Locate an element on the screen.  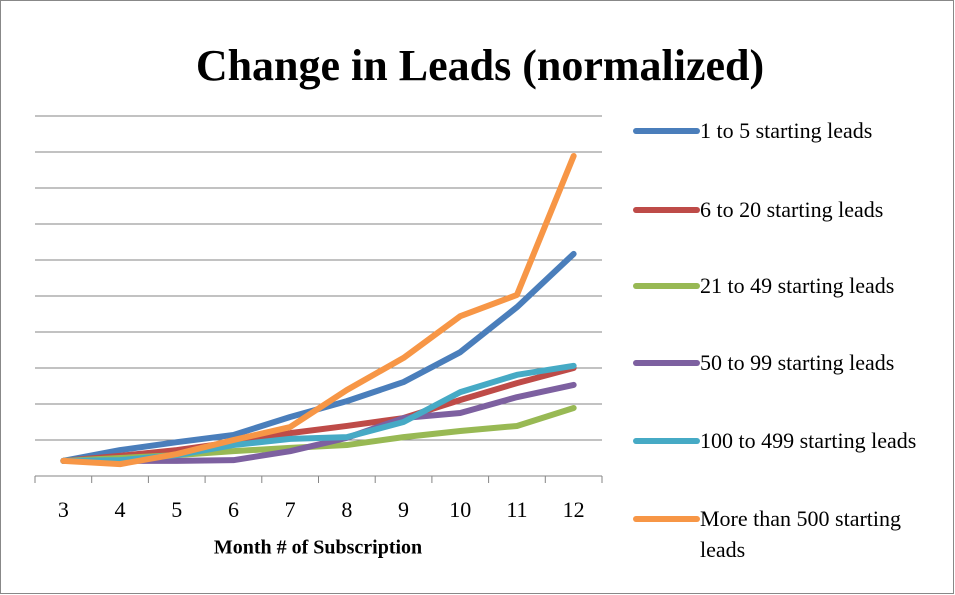
x-tick-label: 7 is located at coordinates (290, 509).